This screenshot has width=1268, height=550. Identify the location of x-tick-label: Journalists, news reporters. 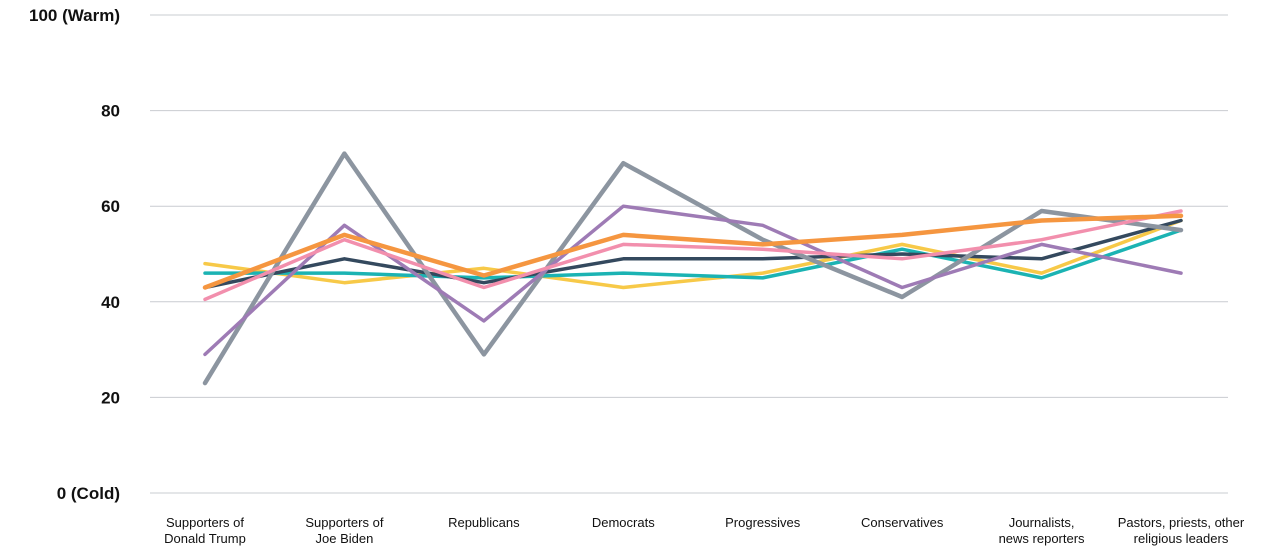
(1042, 530).